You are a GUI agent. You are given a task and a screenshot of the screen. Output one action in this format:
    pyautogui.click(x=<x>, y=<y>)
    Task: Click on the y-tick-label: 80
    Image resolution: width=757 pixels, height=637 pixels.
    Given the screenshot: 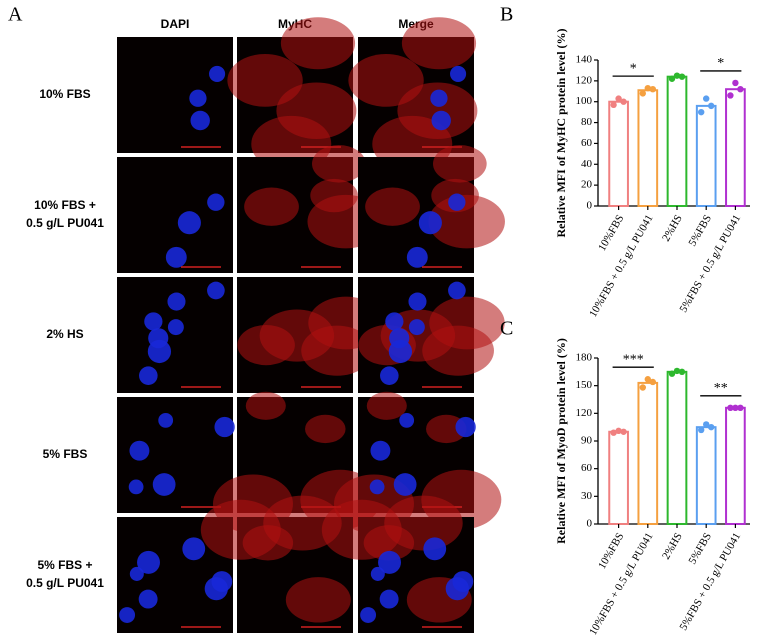 What is the action you would take?
    pyautogui.click(x=587, y=122)
    